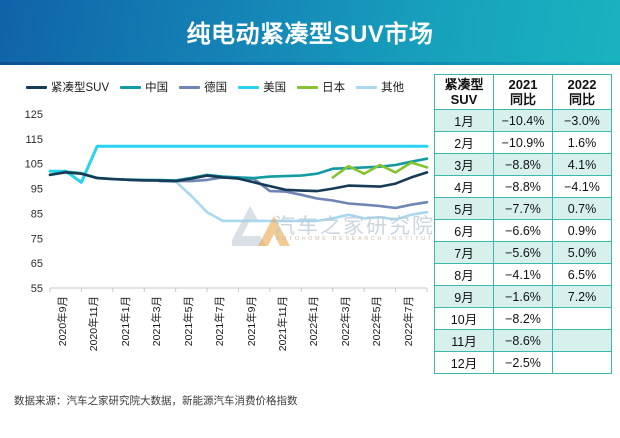  I want to click on table-header-2021: 2021 同比, so click(523, 92).